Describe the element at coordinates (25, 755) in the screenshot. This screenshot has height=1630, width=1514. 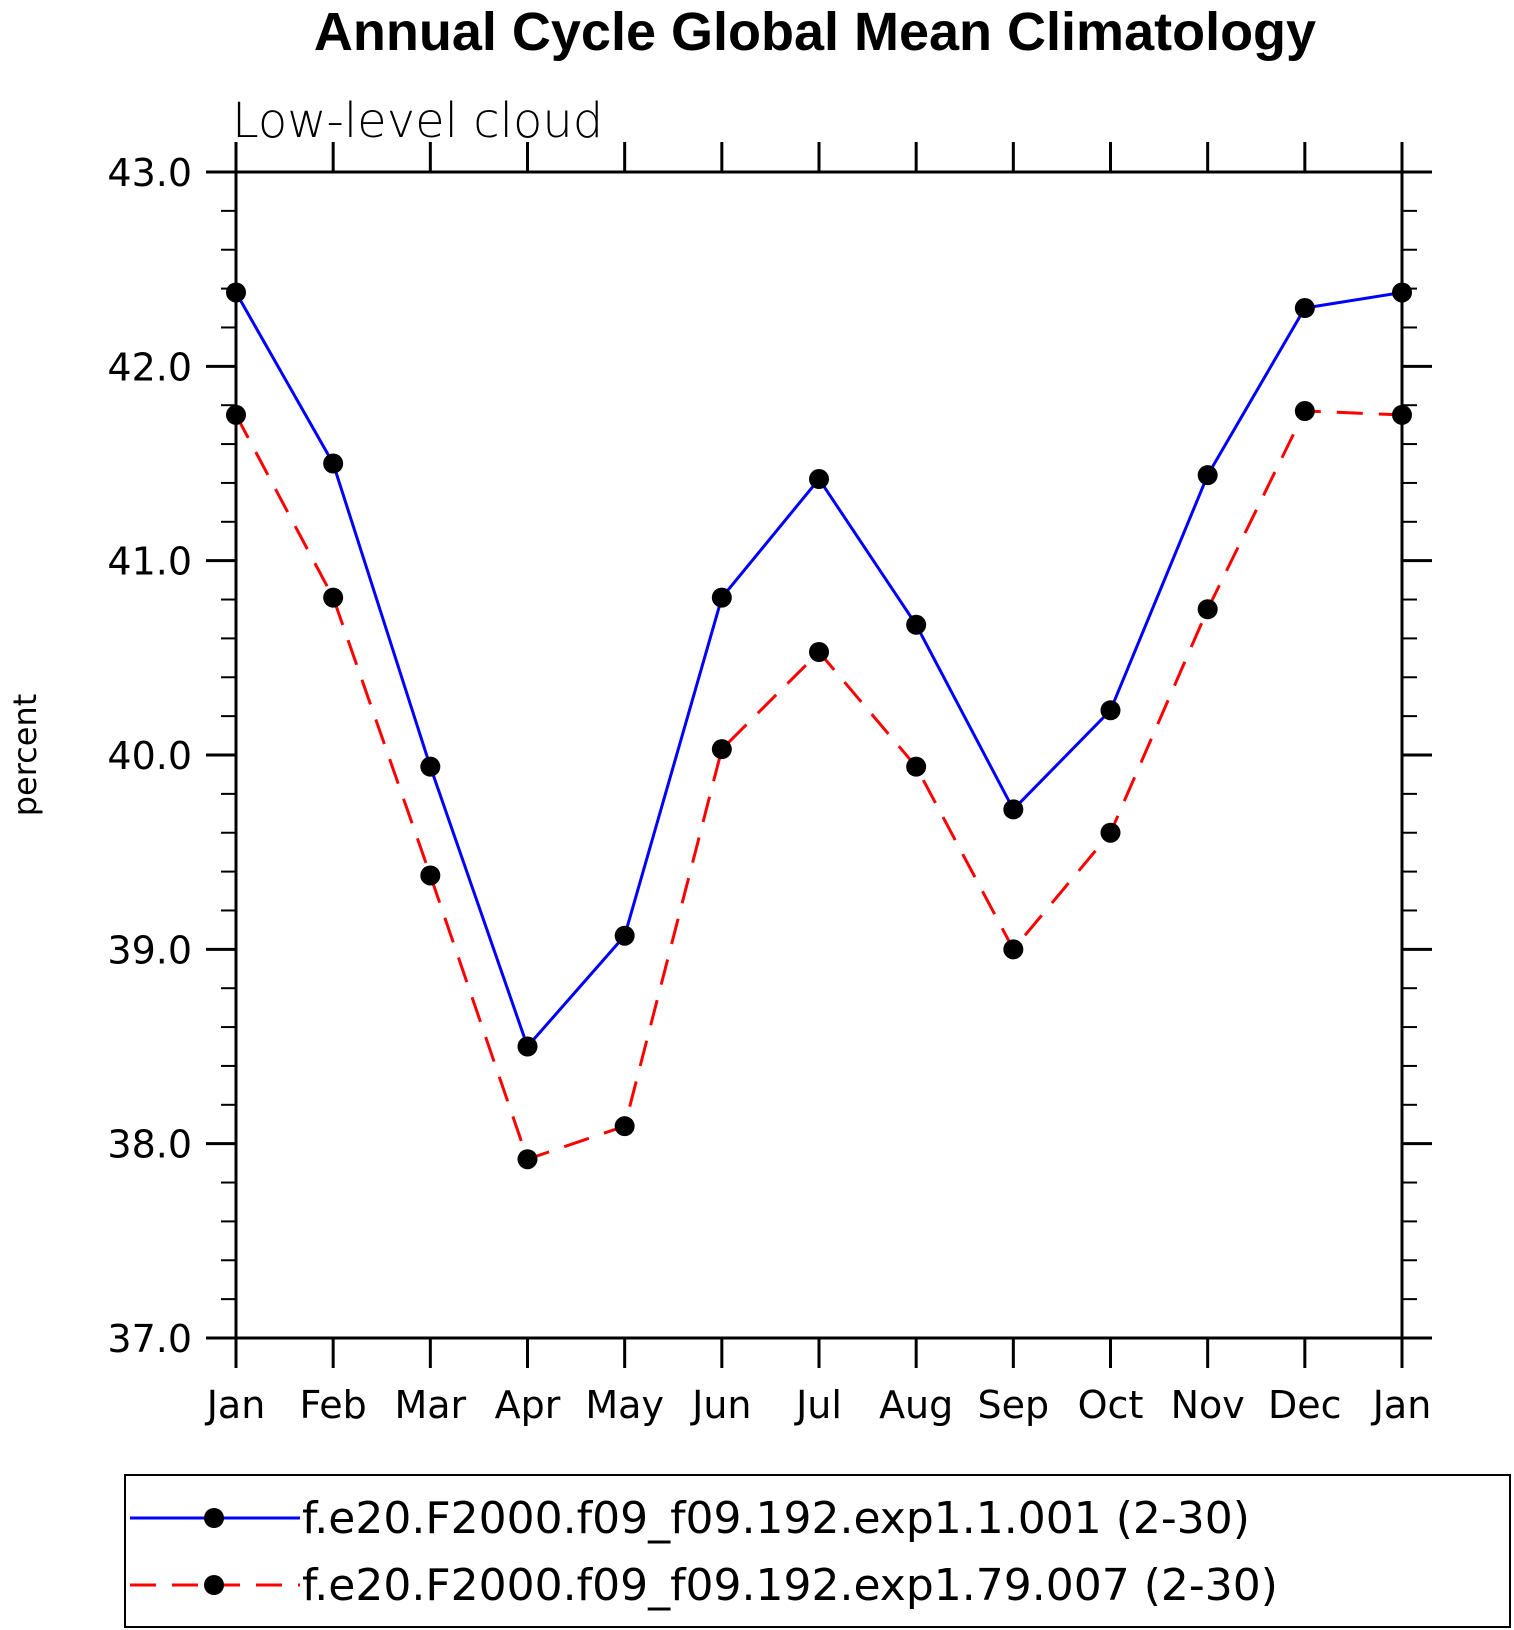
I see `y-axis-label: percent` at that location.